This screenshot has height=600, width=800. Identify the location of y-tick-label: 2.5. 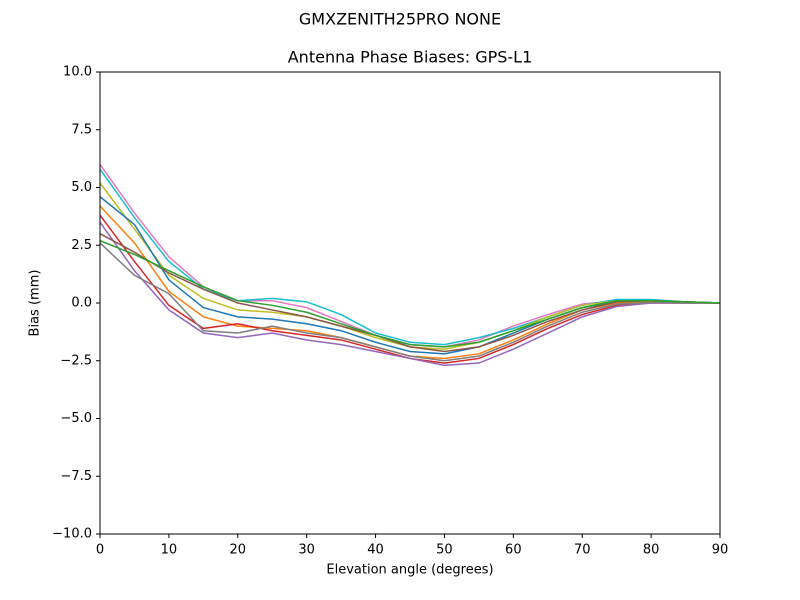
(81, 245).